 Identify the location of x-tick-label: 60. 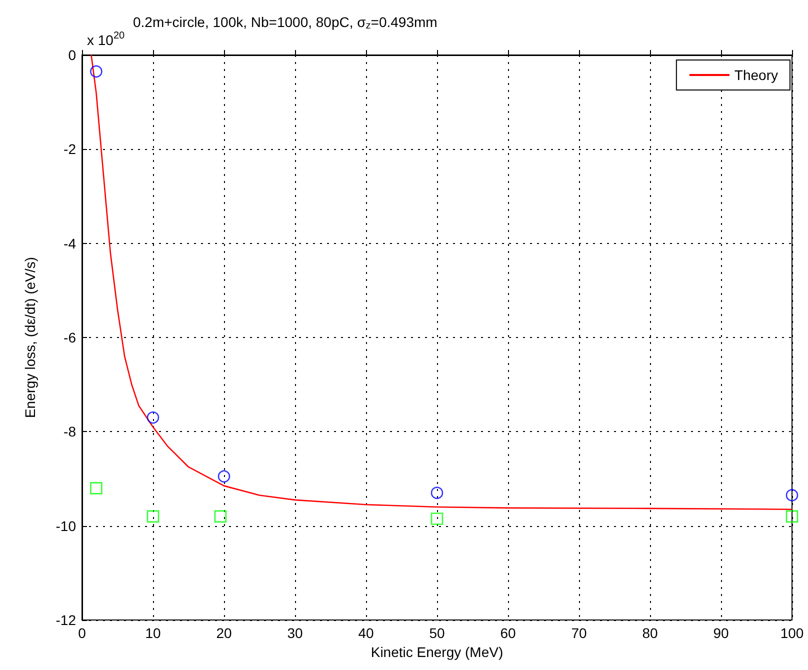
(508, 633).